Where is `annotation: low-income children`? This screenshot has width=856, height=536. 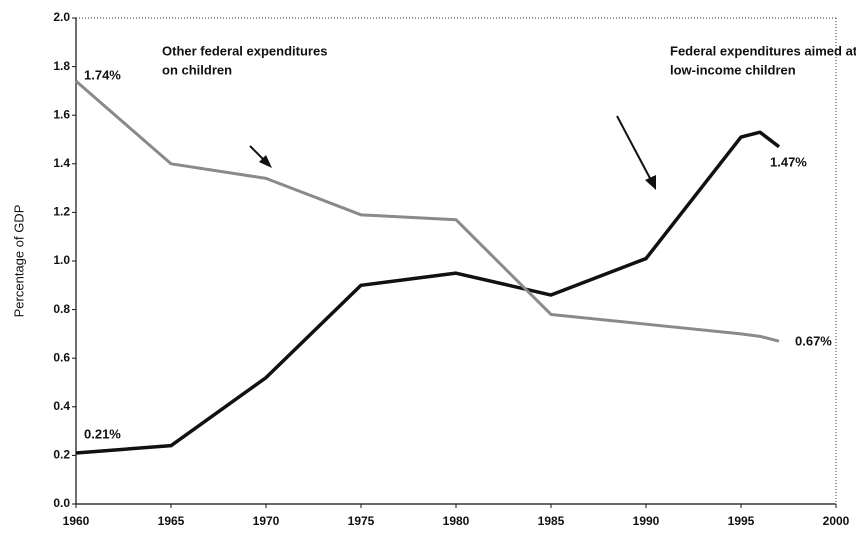
annotation: low-income children is located at coordinates (733, 69).